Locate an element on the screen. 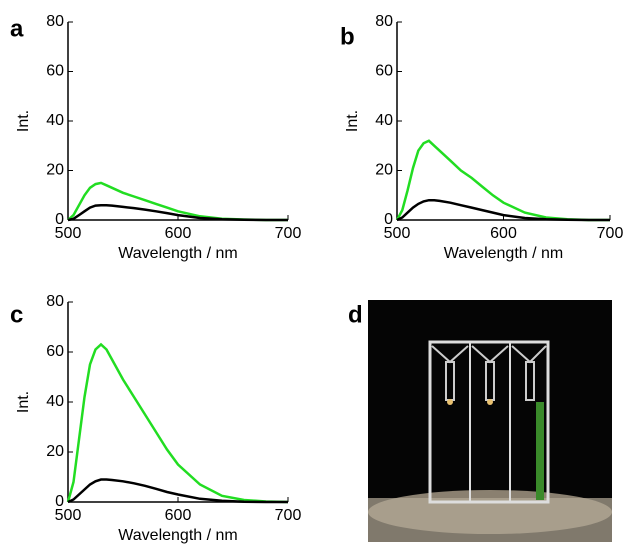 Image resolution: width=632 pixels, height=554 pixels. panel-label: d is located at coordinates (355, 314).